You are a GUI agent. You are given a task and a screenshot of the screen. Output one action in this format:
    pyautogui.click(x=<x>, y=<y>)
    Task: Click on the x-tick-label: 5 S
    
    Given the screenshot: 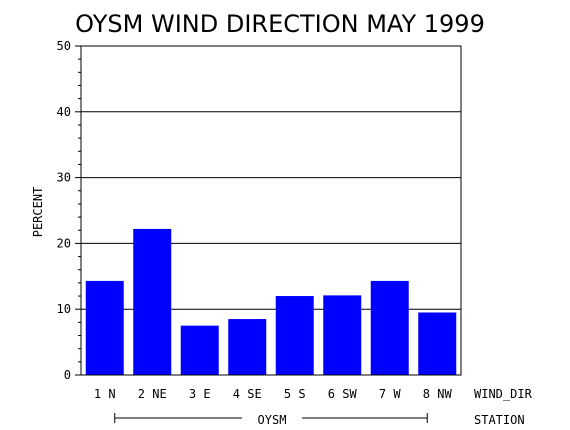 What is the action you would take?
    pyautogui.click(x=295, y=394)
    